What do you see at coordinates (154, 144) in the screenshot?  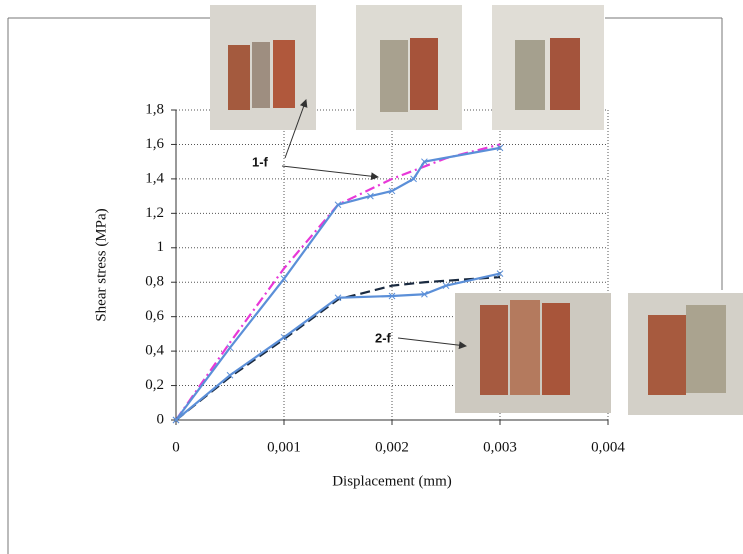 I see `y-tick-label: 1,6` at bounding box center [154, 144].